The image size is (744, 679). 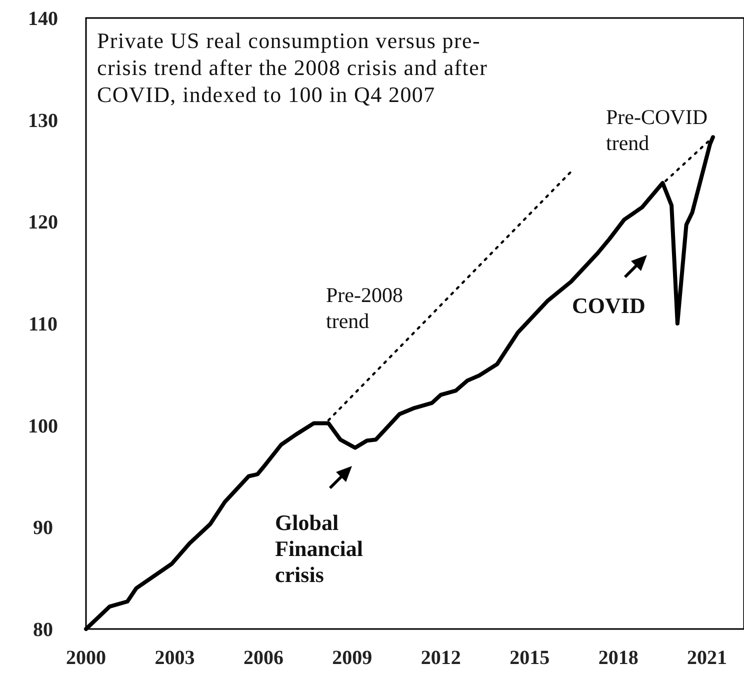 What do you see at coordinates (174, 658) in the screenshot?
I see `x-tick-label: 2003` at bounding box center [174, 658].